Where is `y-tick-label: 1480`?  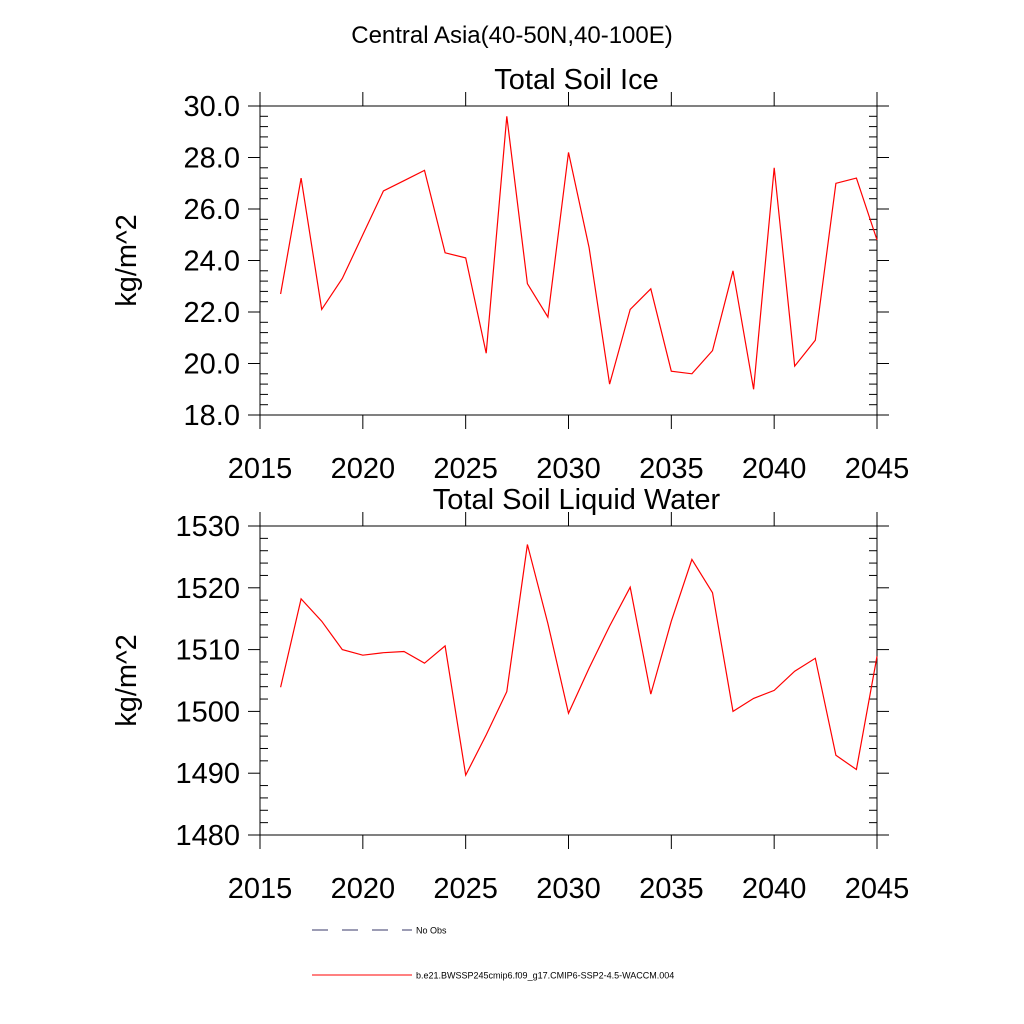
y-tick-label: 1480 is located at coordinates (207, 836).